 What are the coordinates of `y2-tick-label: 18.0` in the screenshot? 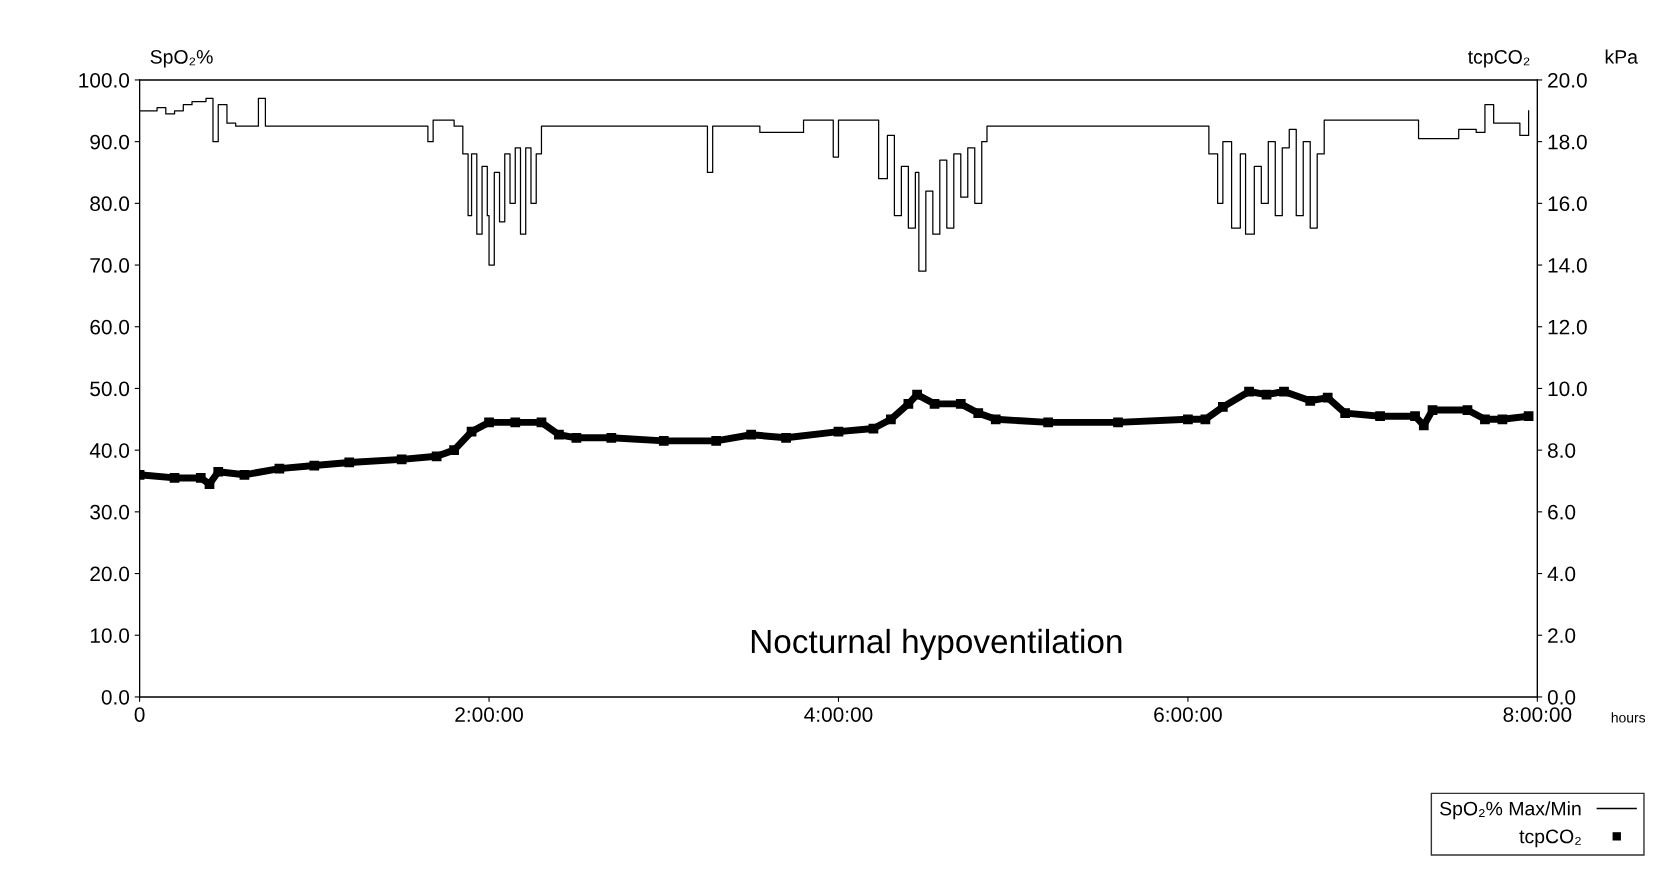 It's located at (1567, 142).